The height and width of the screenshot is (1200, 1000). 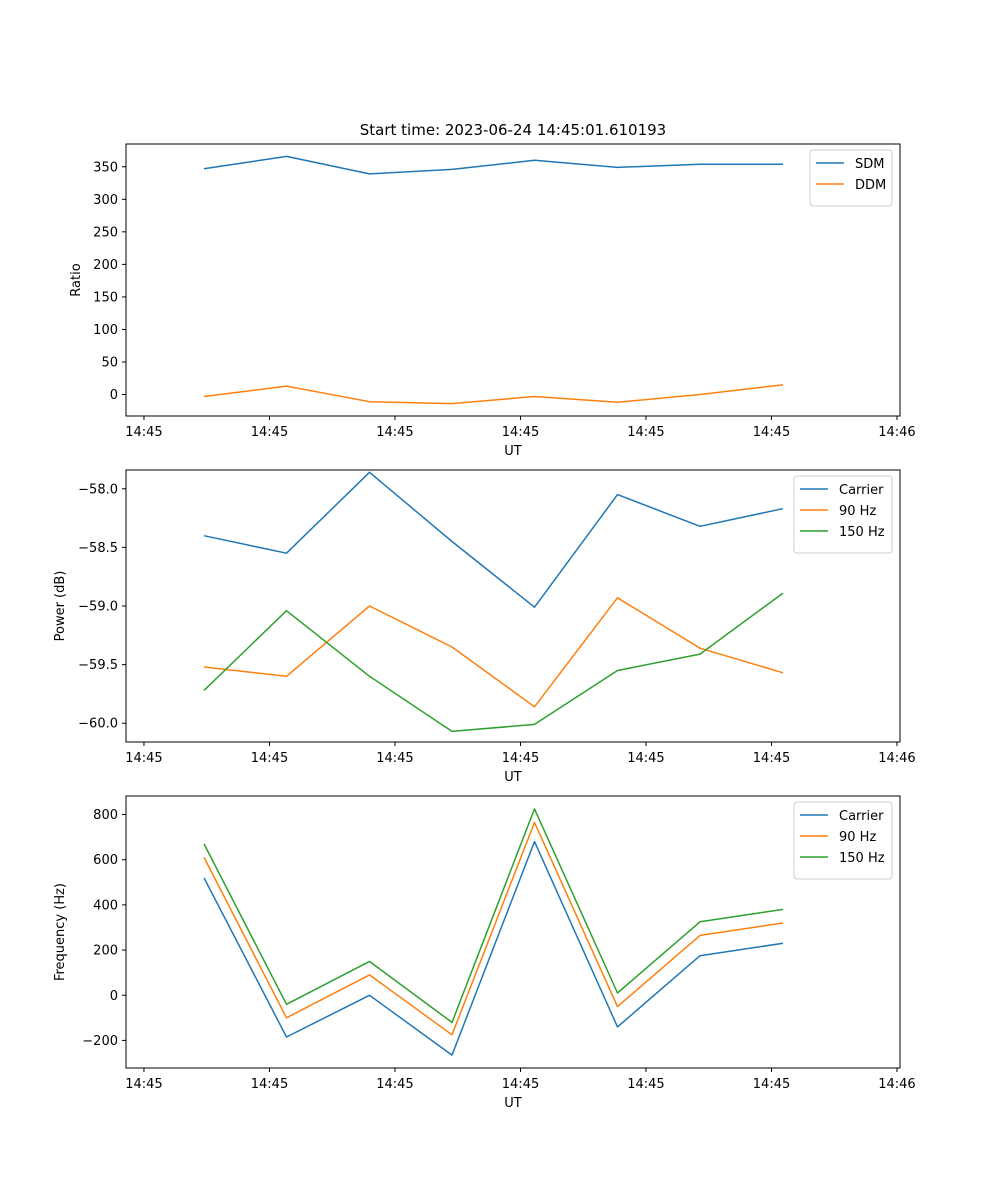 What do you see at coordinates (98, 607) in the screenshot?
I see `y-tick-label: −59.0` at bounding box center [98, 607].